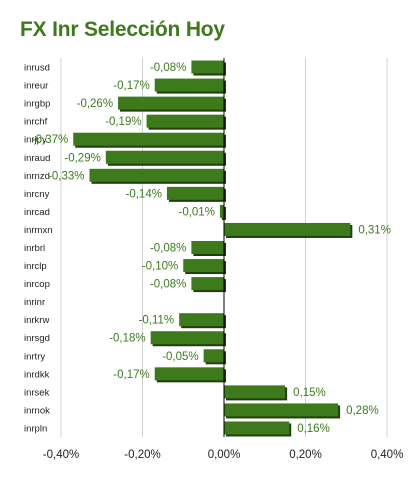 Image resolution: width=408 pixels, height=480 pixels. Describe the element at coordinates (95, 104) in the screenshot. I see `value-label: -0,26%` at that location.